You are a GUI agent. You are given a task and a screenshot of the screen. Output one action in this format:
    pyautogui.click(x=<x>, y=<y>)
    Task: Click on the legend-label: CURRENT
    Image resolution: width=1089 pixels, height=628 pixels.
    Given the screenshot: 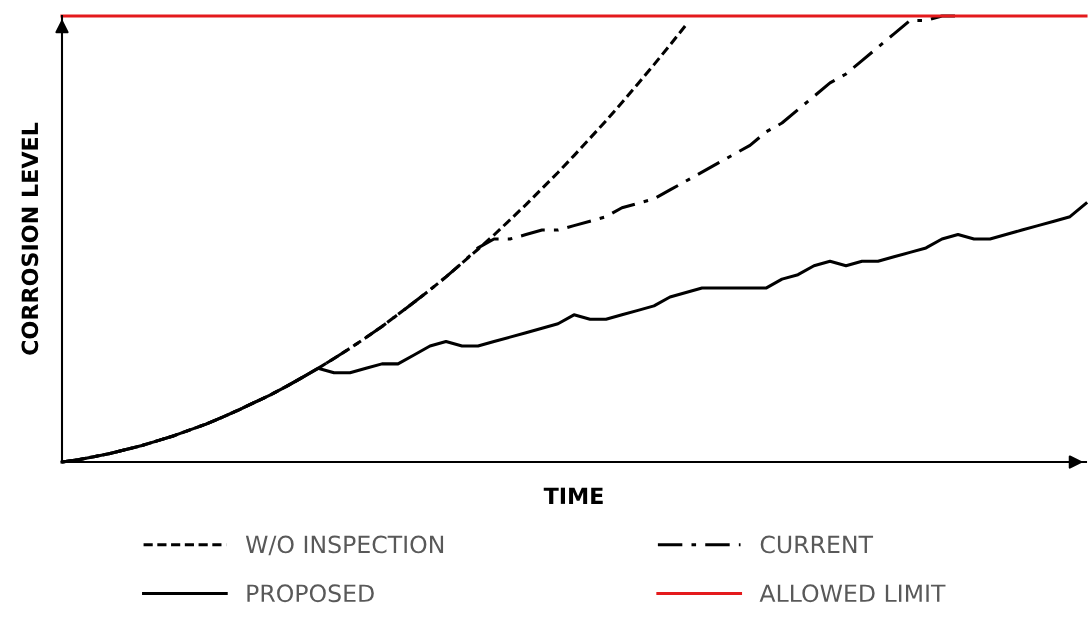 What is the action you would take?
    pyautogui.click(x=817, y=544)
    